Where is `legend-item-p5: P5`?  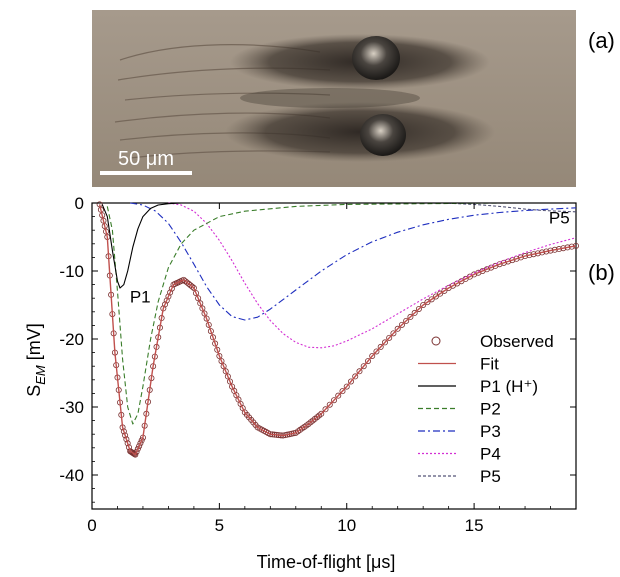
legend-item-p5: P5 is located at coordinates (459, 476).